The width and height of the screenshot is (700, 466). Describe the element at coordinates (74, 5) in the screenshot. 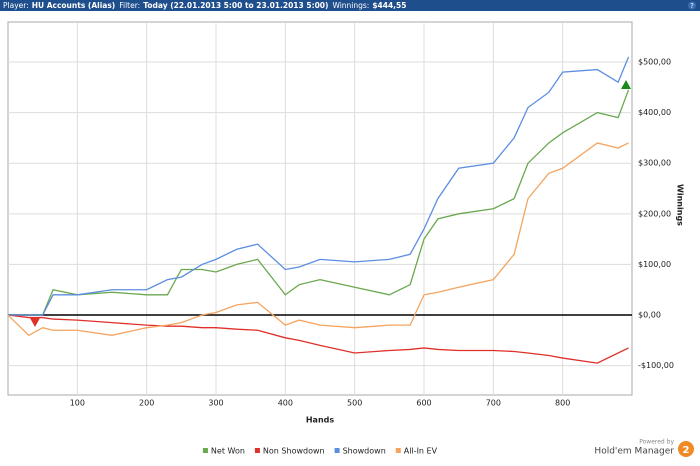

I see `header-value: HU Accounts (Alias)` at that location.